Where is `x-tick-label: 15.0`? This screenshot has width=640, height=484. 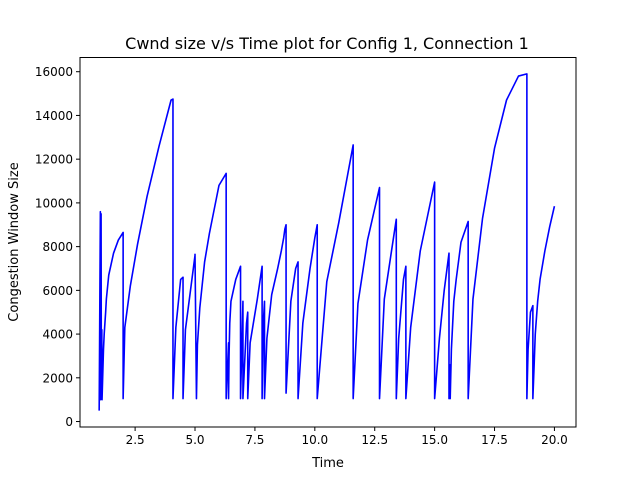 x-tick-label: 15.0 is located at coordinates (434, 440).